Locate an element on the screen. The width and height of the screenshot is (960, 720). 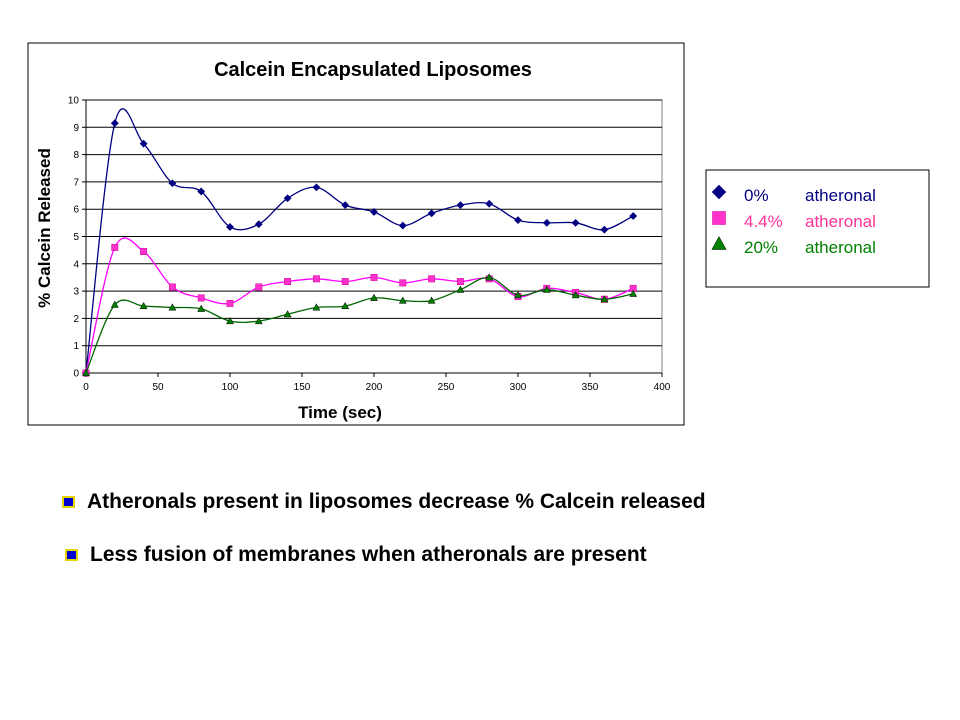
legend-label-1: atheronal is located at coordinates (840, 221).